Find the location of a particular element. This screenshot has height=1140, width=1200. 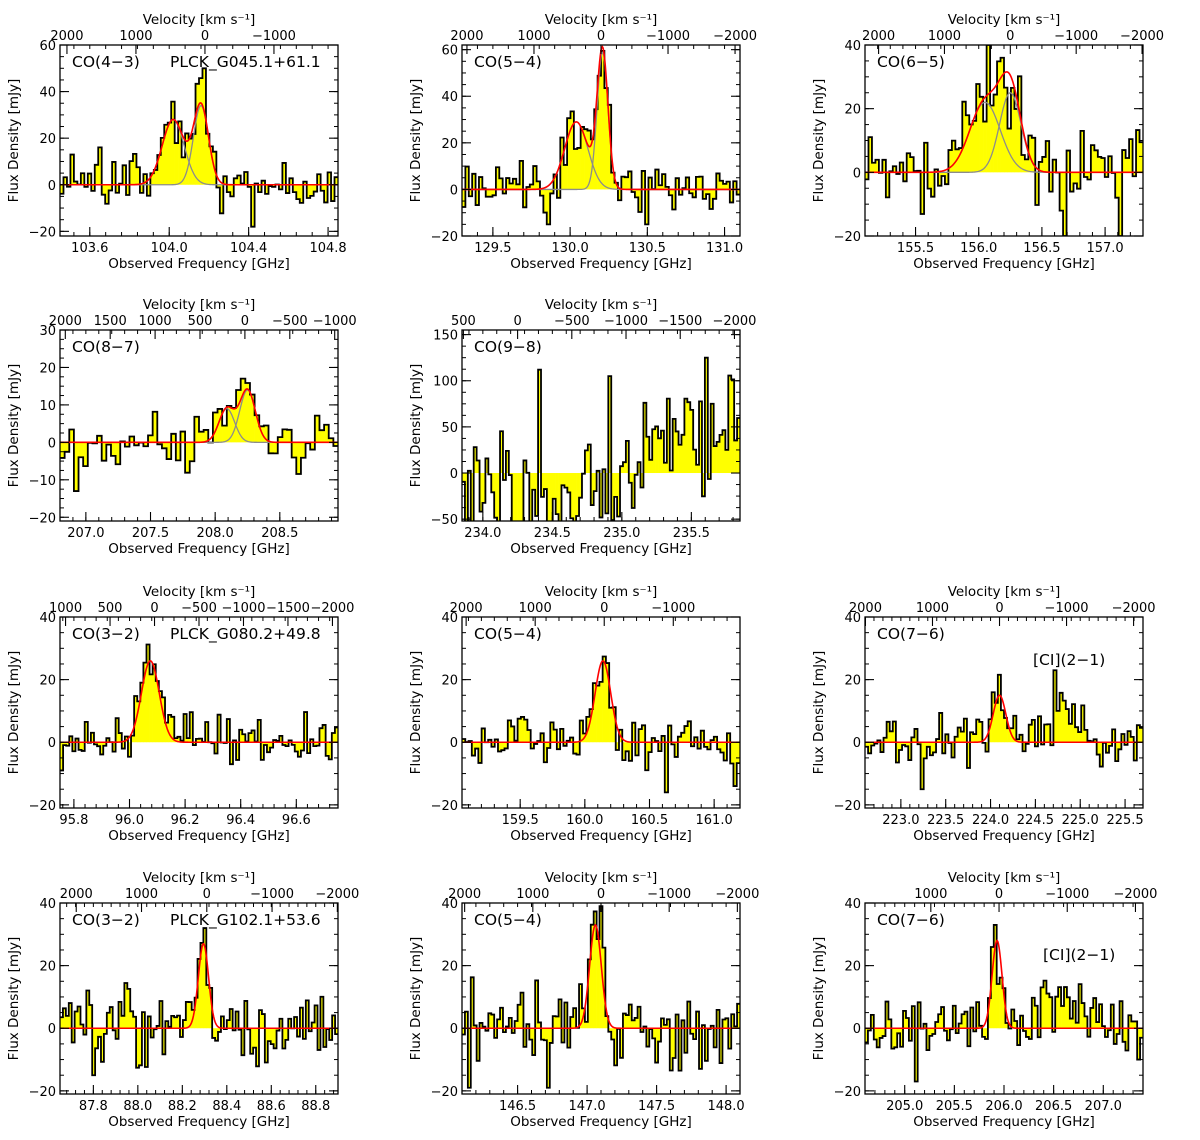

frequency-axis: 223.0 223.5 224.0 224.5 225.0 225.5 is located at coordinates (1004, 722).